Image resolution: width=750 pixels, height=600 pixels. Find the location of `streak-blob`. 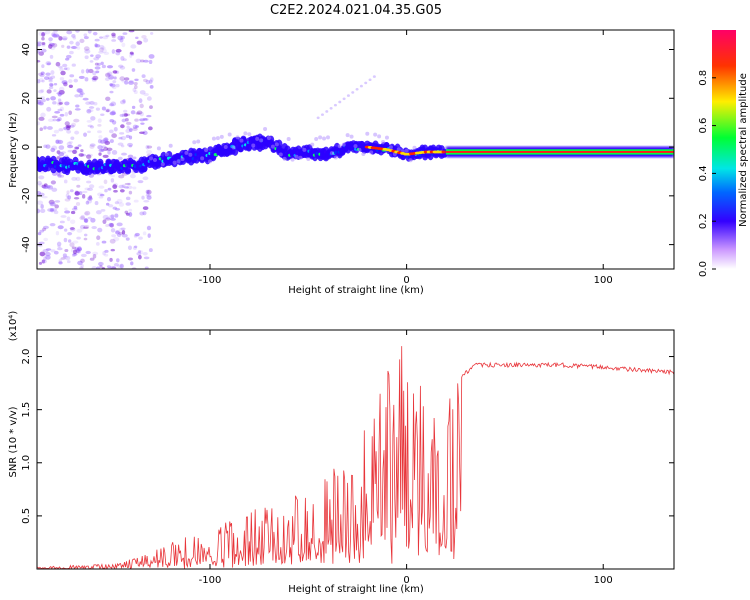

streak-blob is located at coordinates (357, 89).